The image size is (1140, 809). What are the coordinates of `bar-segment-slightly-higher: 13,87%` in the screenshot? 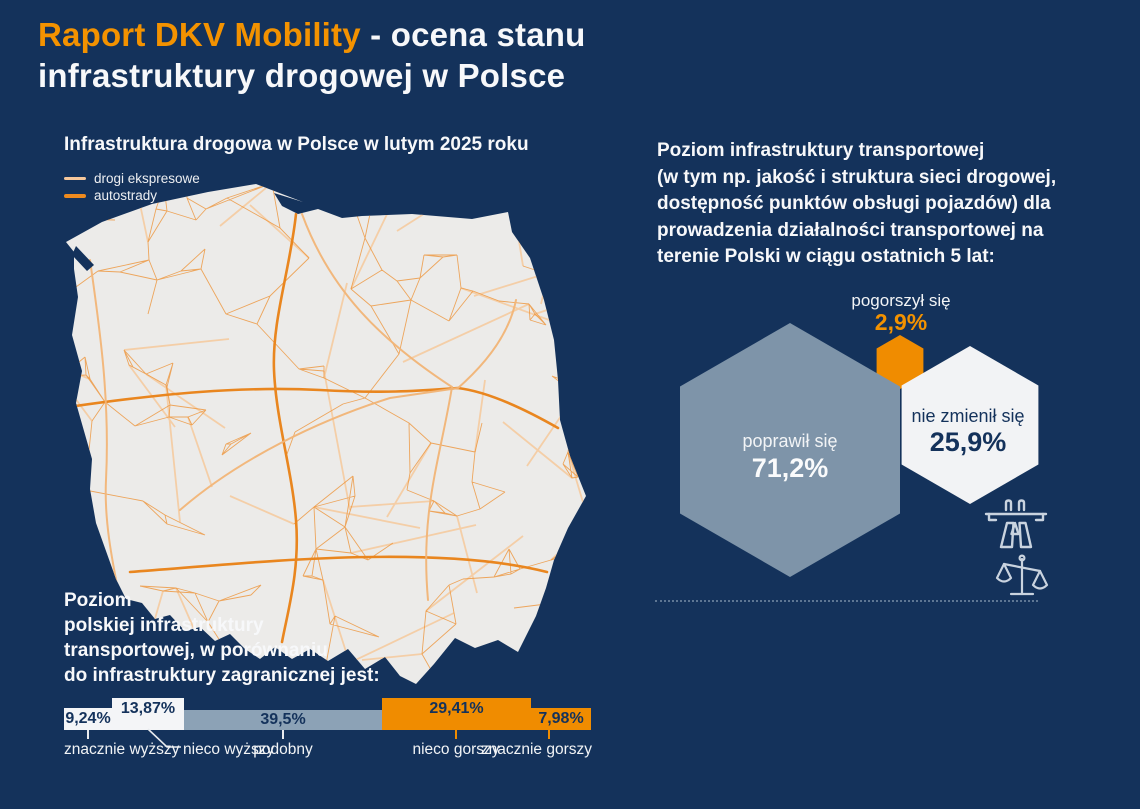 It's located at (148, 714).